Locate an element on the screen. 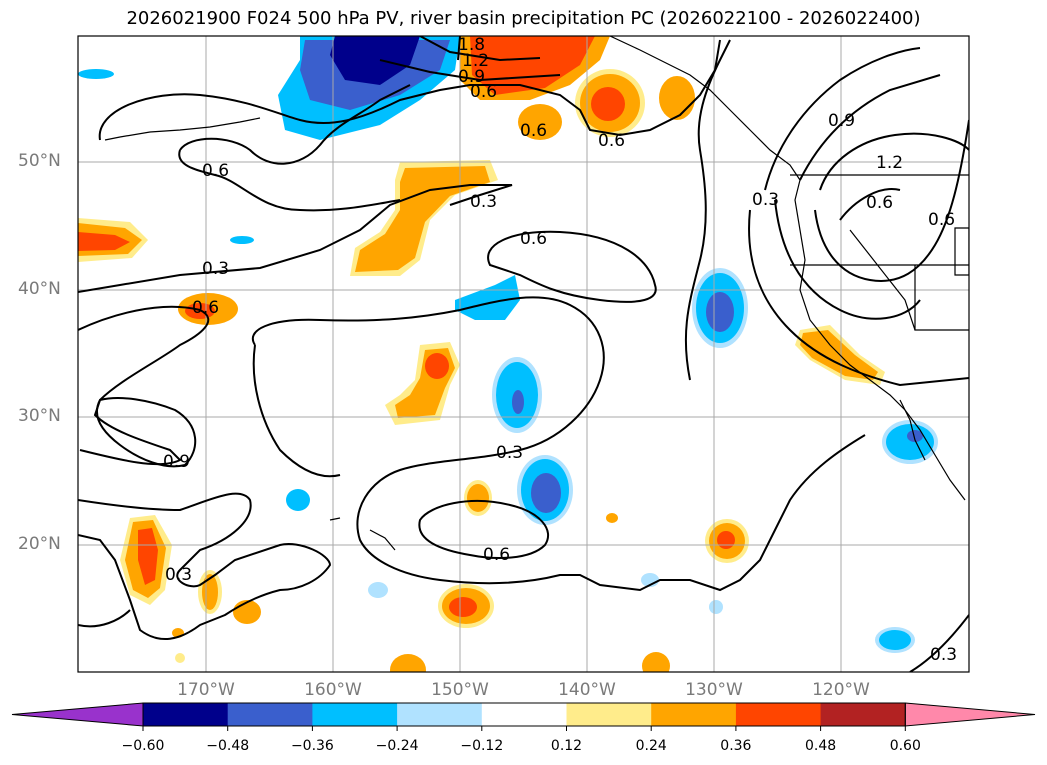 The height and width of the screenshot is (765, 1047). colorbar-tick-label: −0.36 is located at coordinates (312, 746).